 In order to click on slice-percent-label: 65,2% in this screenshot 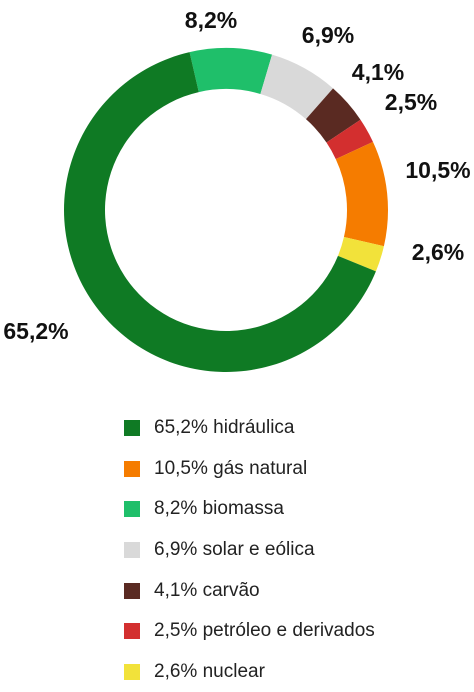, I will do `click(35, 331)`.